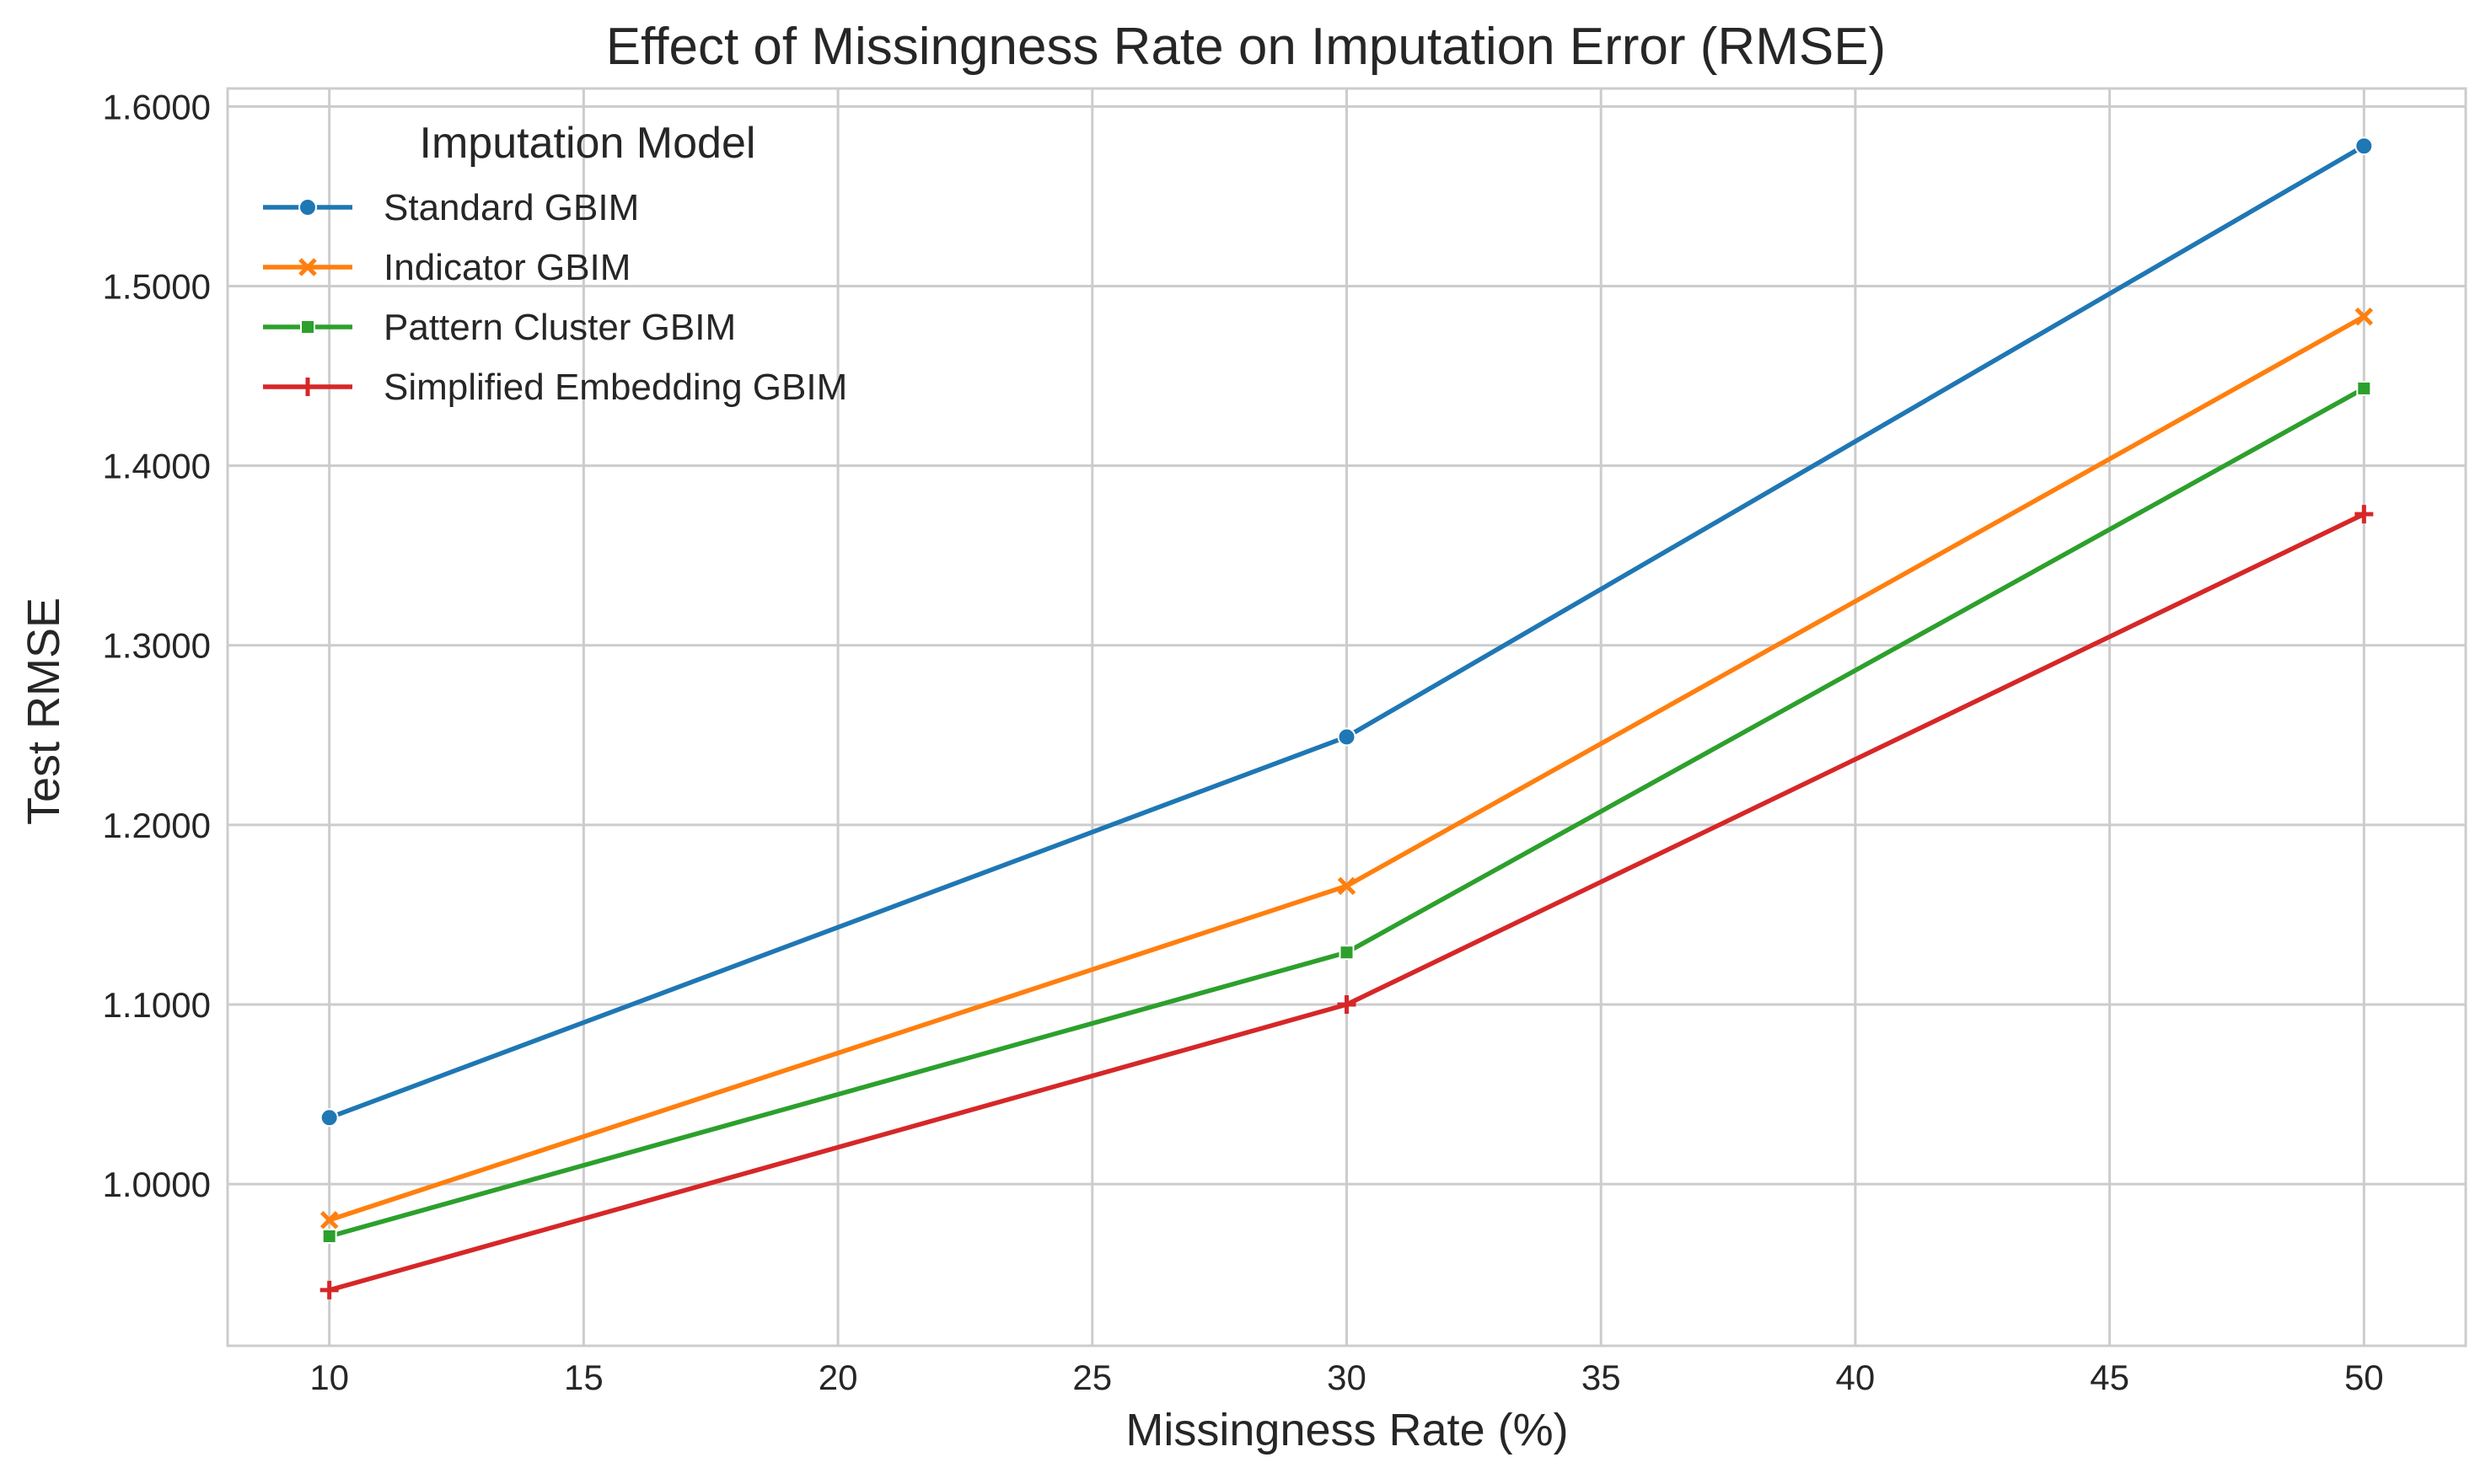 The image size is (2491, 1484). I want to click on legend-item: Indicator GBIM, so click(447, 267).